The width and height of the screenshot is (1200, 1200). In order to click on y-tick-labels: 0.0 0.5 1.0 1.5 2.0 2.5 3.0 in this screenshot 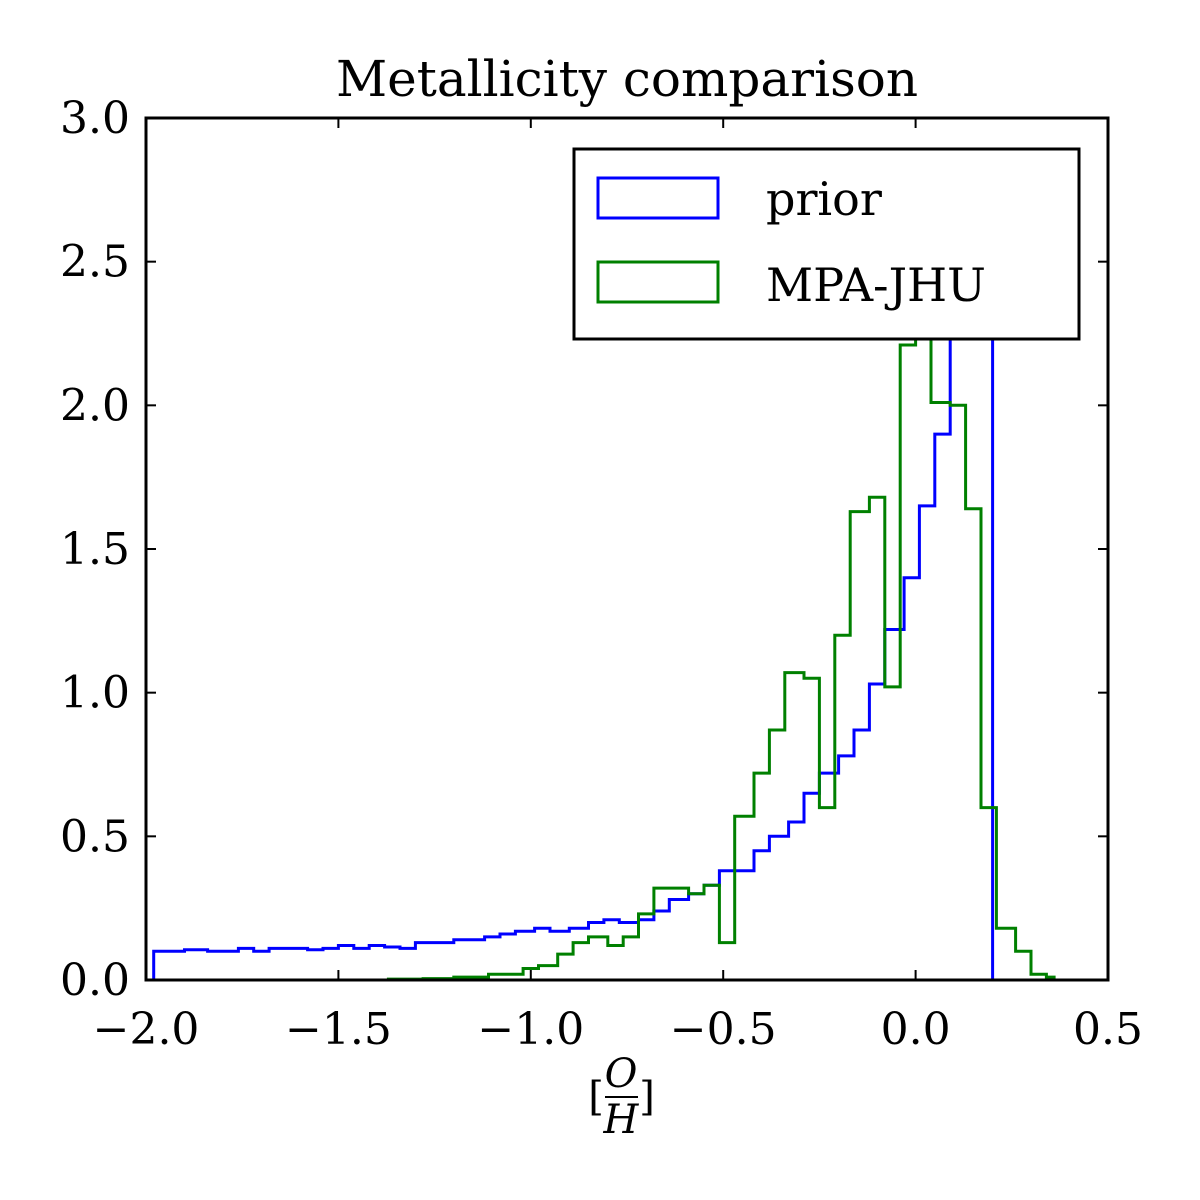, I will do `click(95, 549)`.